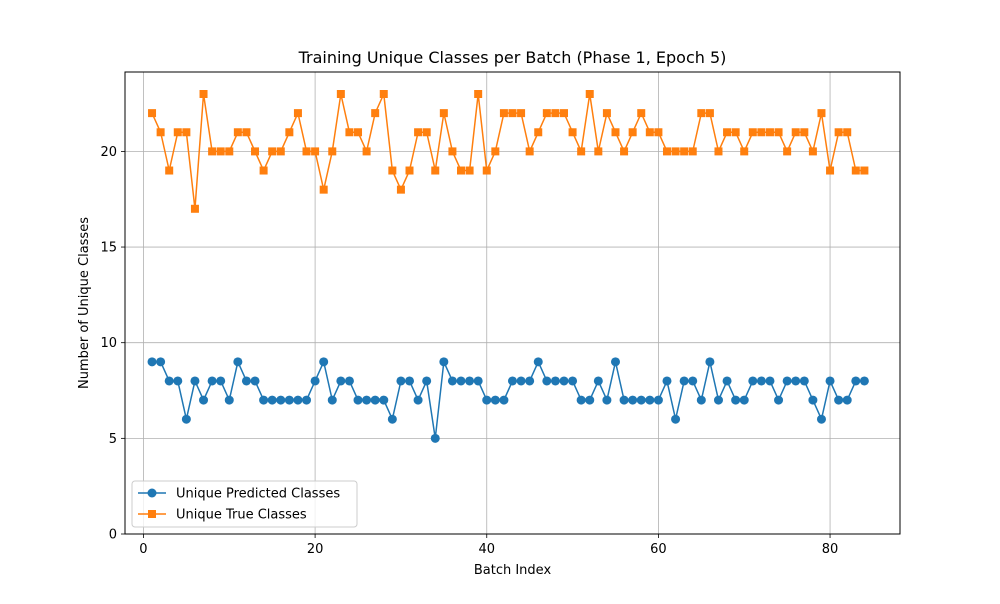  I want to click on y-tick-label: 0, so click(113, 535).